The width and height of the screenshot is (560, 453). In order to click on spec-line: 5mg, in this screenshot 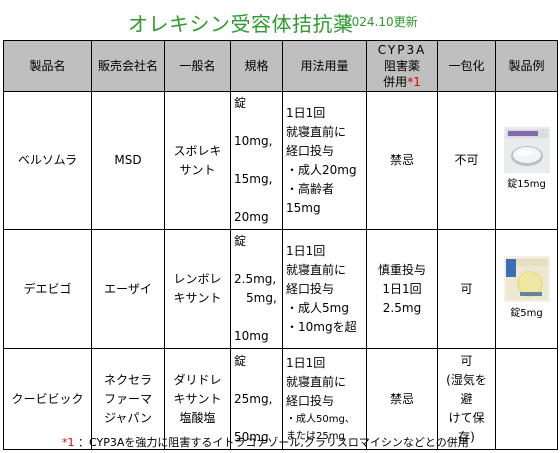, I will do `click(255, 298)`.